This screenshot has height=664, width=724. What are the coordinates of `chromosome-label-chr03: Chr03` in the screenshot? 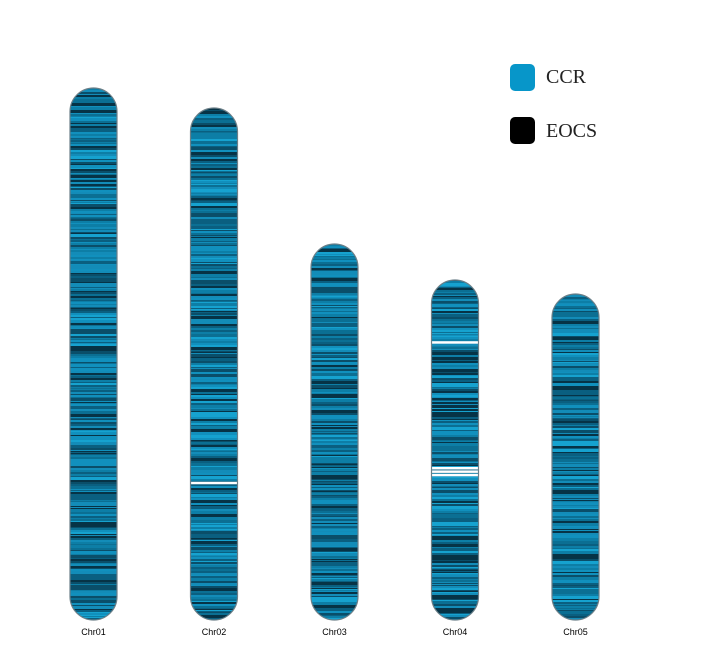 It's located at (334, 632).